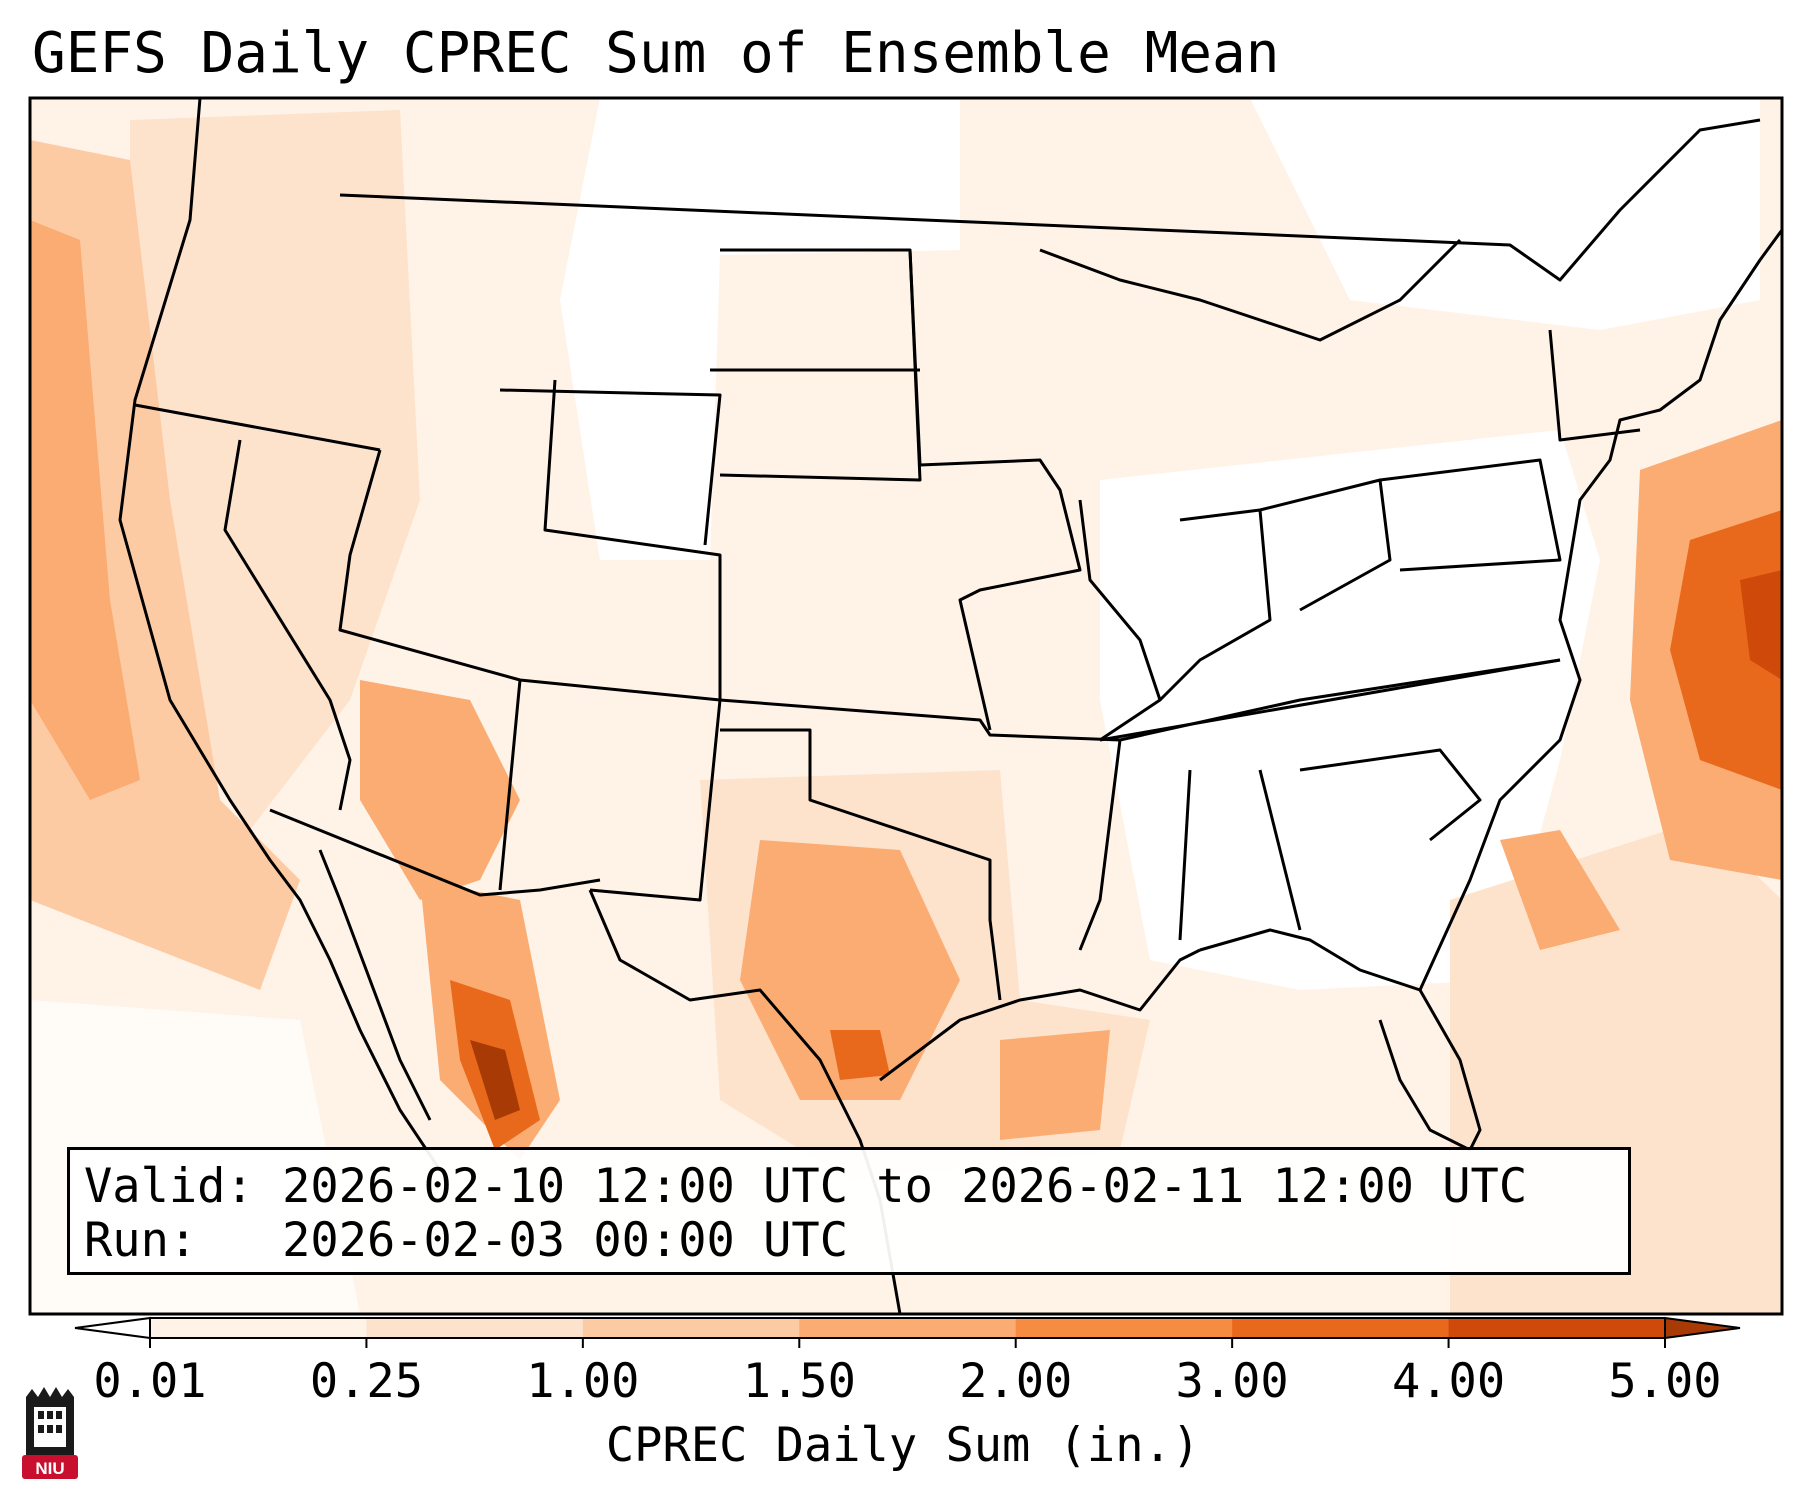 The width and height of the screenshot is (1803, 1500). I want to click on colorbar-tick-label: 5.00, so click(1665, 1381).